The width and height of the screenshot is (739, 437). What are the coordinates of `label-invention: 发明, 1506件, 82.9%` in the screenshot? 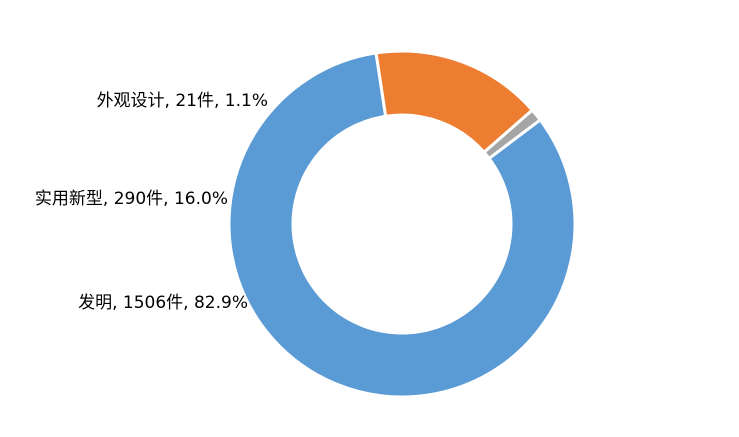 It's located at (163, 303).